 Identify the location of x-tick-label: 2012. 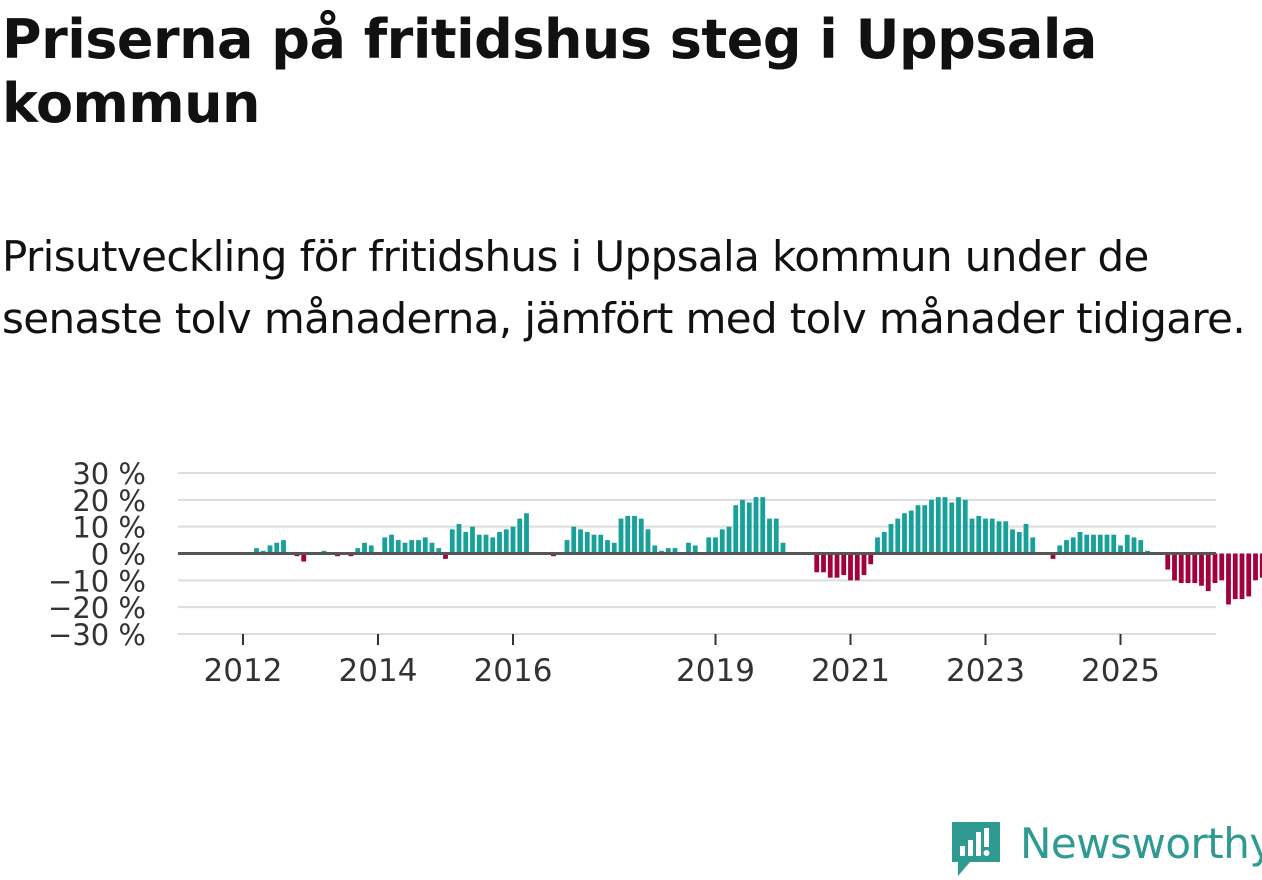
(243, 671).